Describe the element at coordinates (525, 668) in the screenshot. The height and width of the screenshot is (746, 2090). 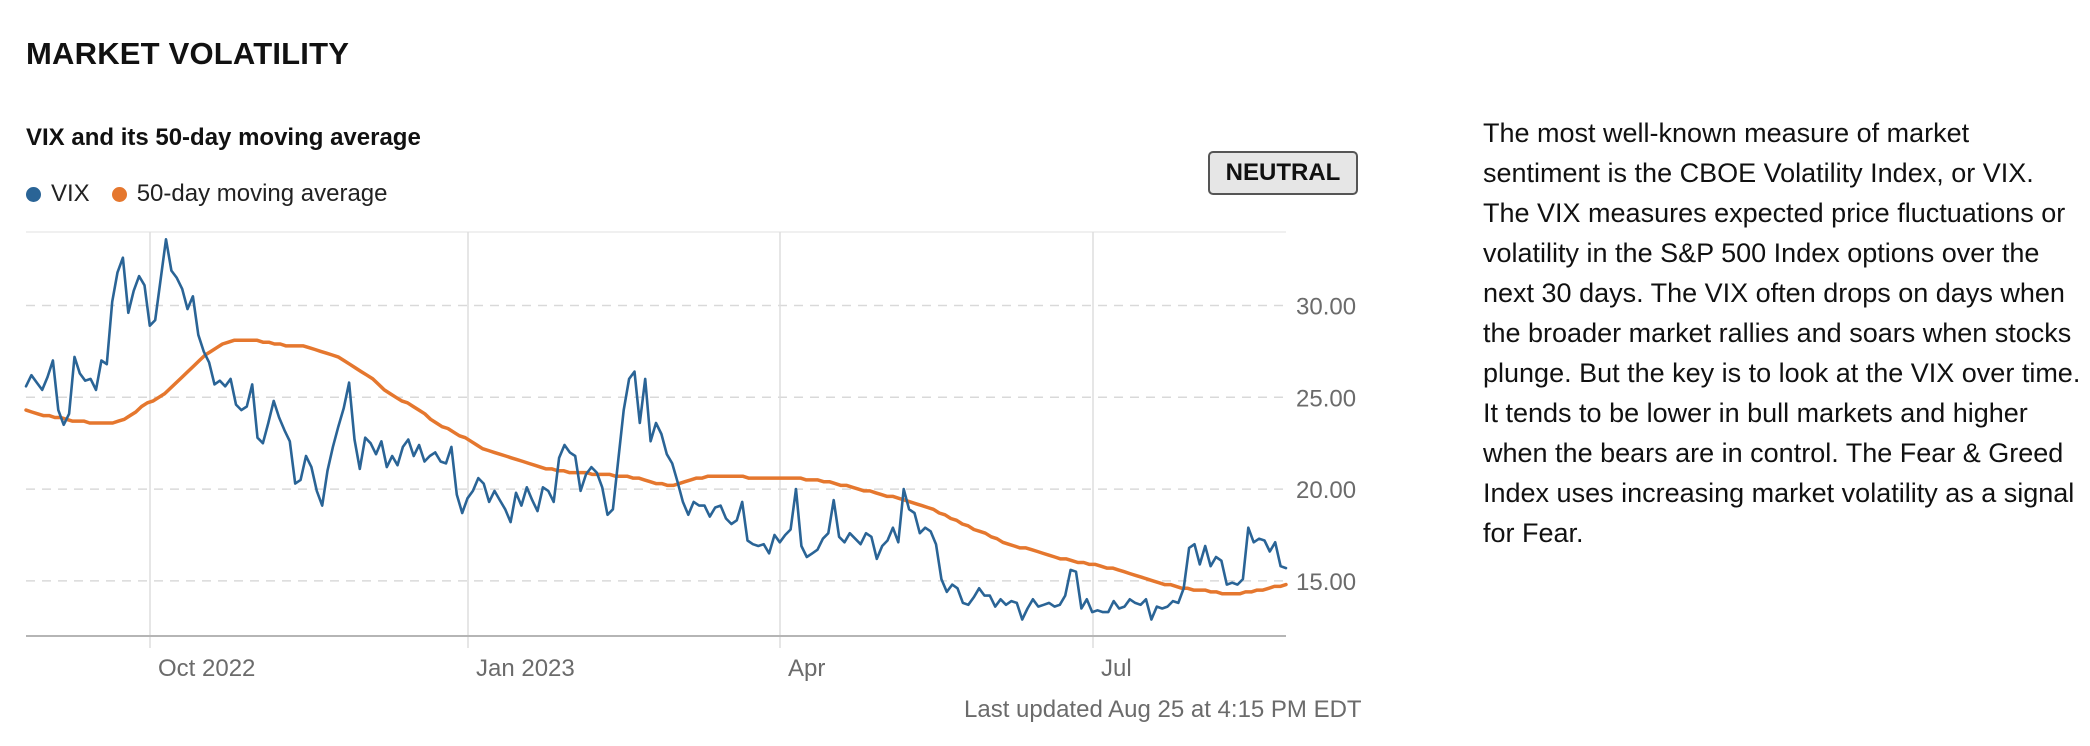
I see `x-tick-label: Jan 2023` at that location.